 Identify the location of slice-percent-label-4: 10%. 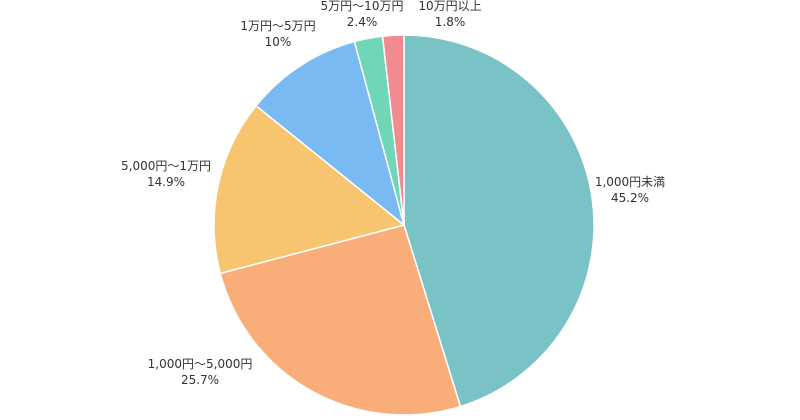
(278, 42).